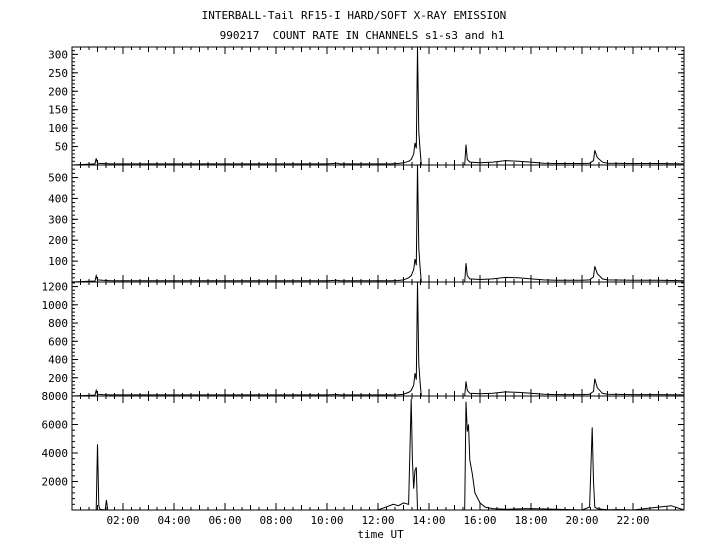 The height and width of the screenshot is (550, 720). I want to click on panel-h1-ytick-label: 2000, so click(55, 482).